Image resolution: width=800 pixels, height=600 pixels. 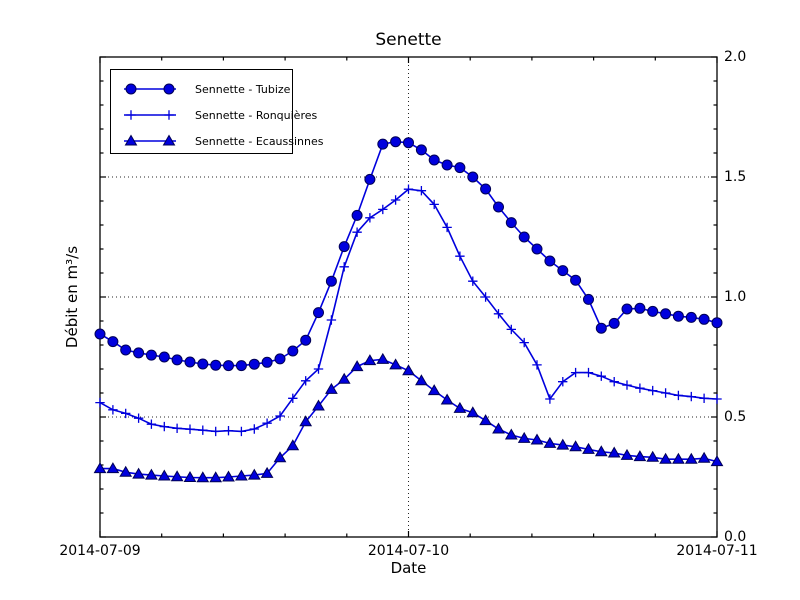 What do you see at coordinates (408, 551) in the screenshot?
I see `x-tick-label-2014-07-10: 2014-07-10` at bounding box center [408, 551].